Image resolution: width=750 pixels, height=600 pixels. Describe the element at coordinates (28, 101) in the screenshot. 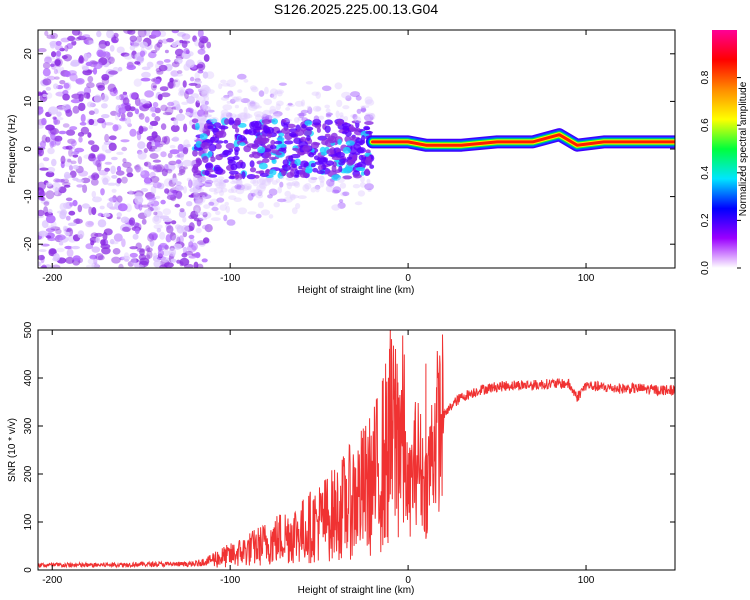

I see `y-tick-label: 10` at that location.